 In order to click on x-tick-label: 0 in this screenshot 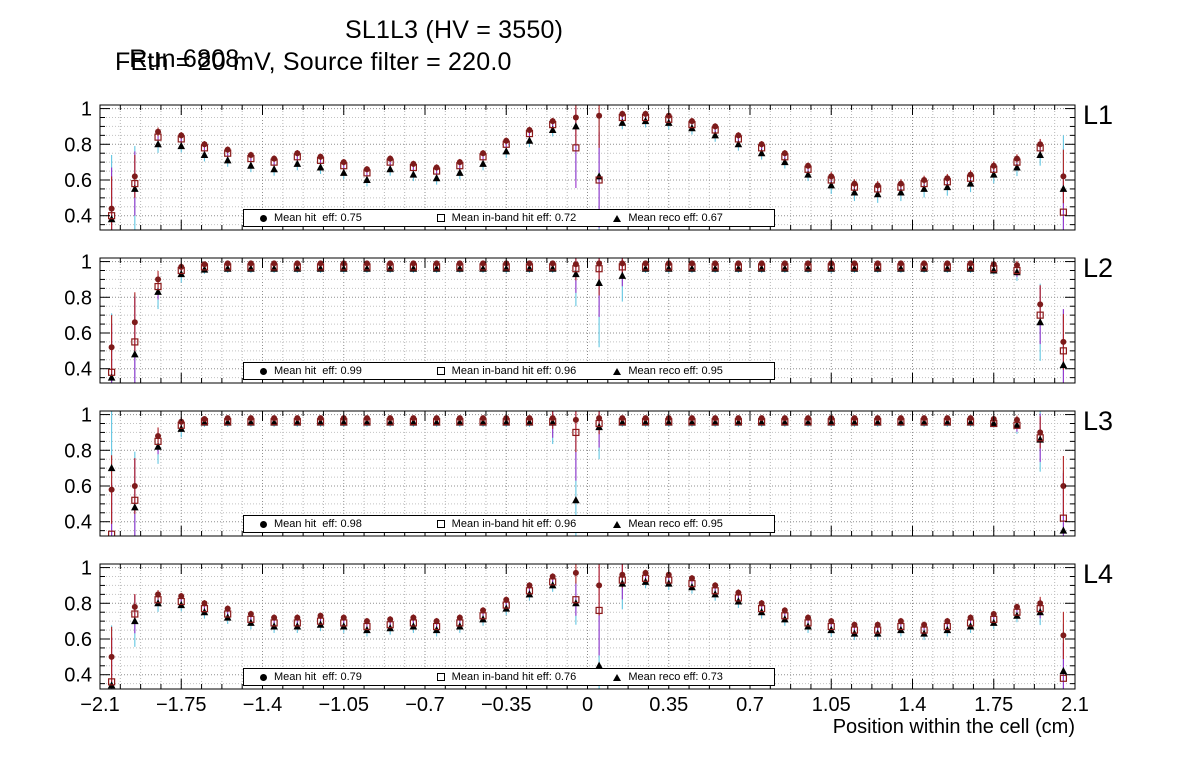, I will do `click(587, 705)`.